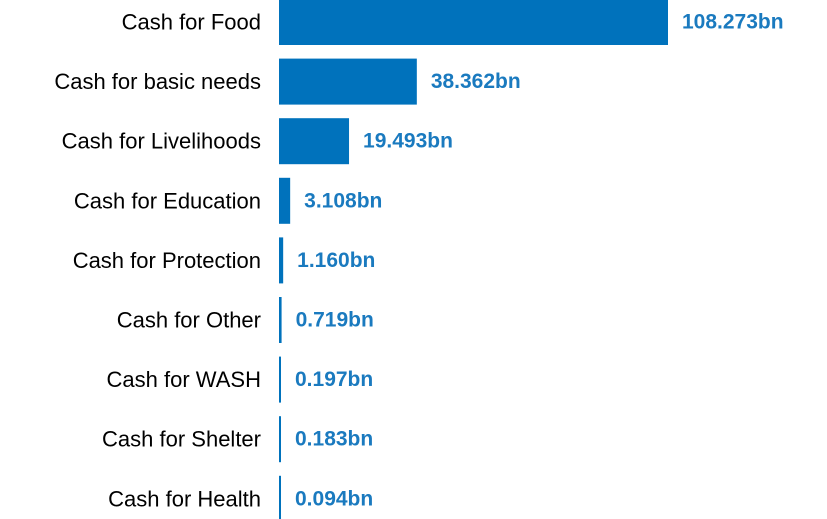 Image resolution: width=827 pixels, height=519 pixels. What do you see at coordinates (161, 141) in the screenshot?
I see `category-label: Cash for Livelihoods` at bounding box center [161, 141].